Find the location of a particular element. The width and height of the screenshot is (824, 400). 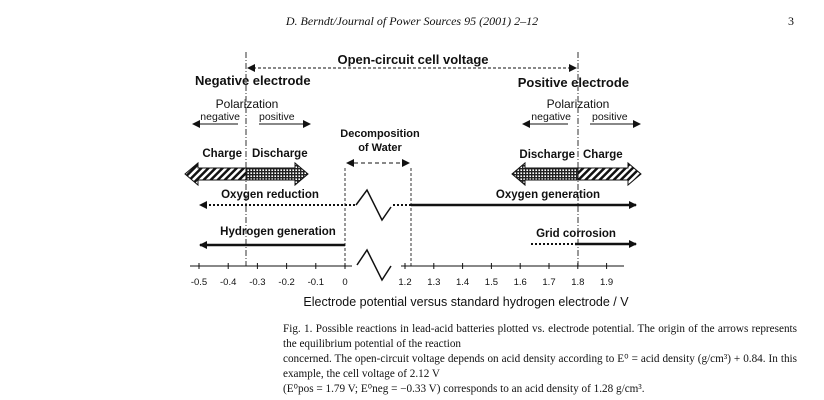

axis-tick-label: -0.5 is located at coordinates (199, 282).